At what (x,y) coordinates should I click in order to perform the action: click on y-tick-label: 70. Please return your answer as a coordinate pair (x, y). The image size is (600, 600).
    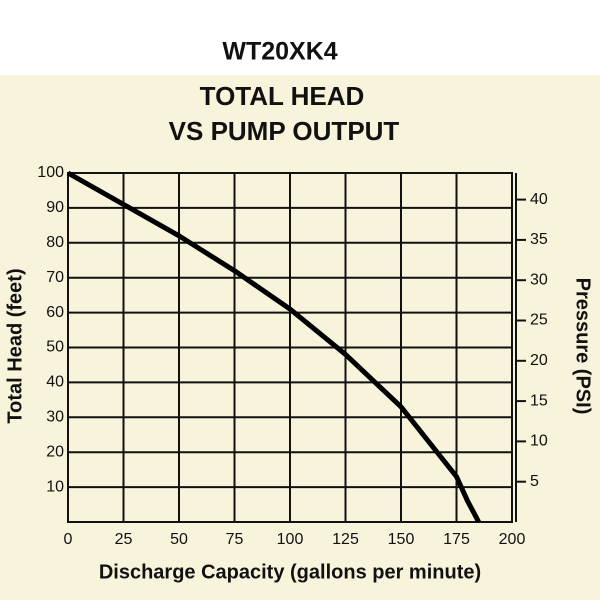
    Looking at the image, I should click on (55, 277).